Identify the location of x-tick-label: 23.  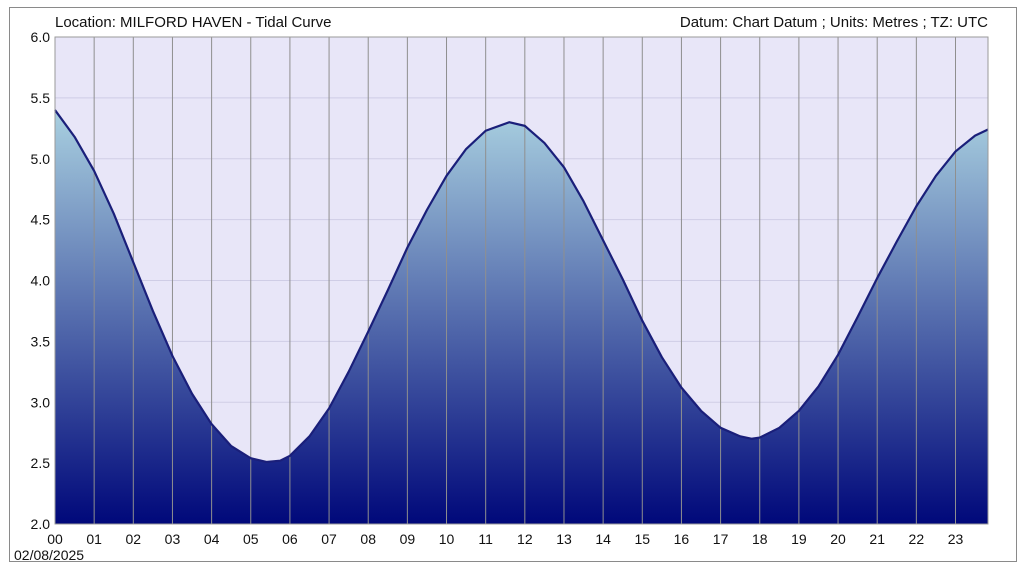
(956, 539).